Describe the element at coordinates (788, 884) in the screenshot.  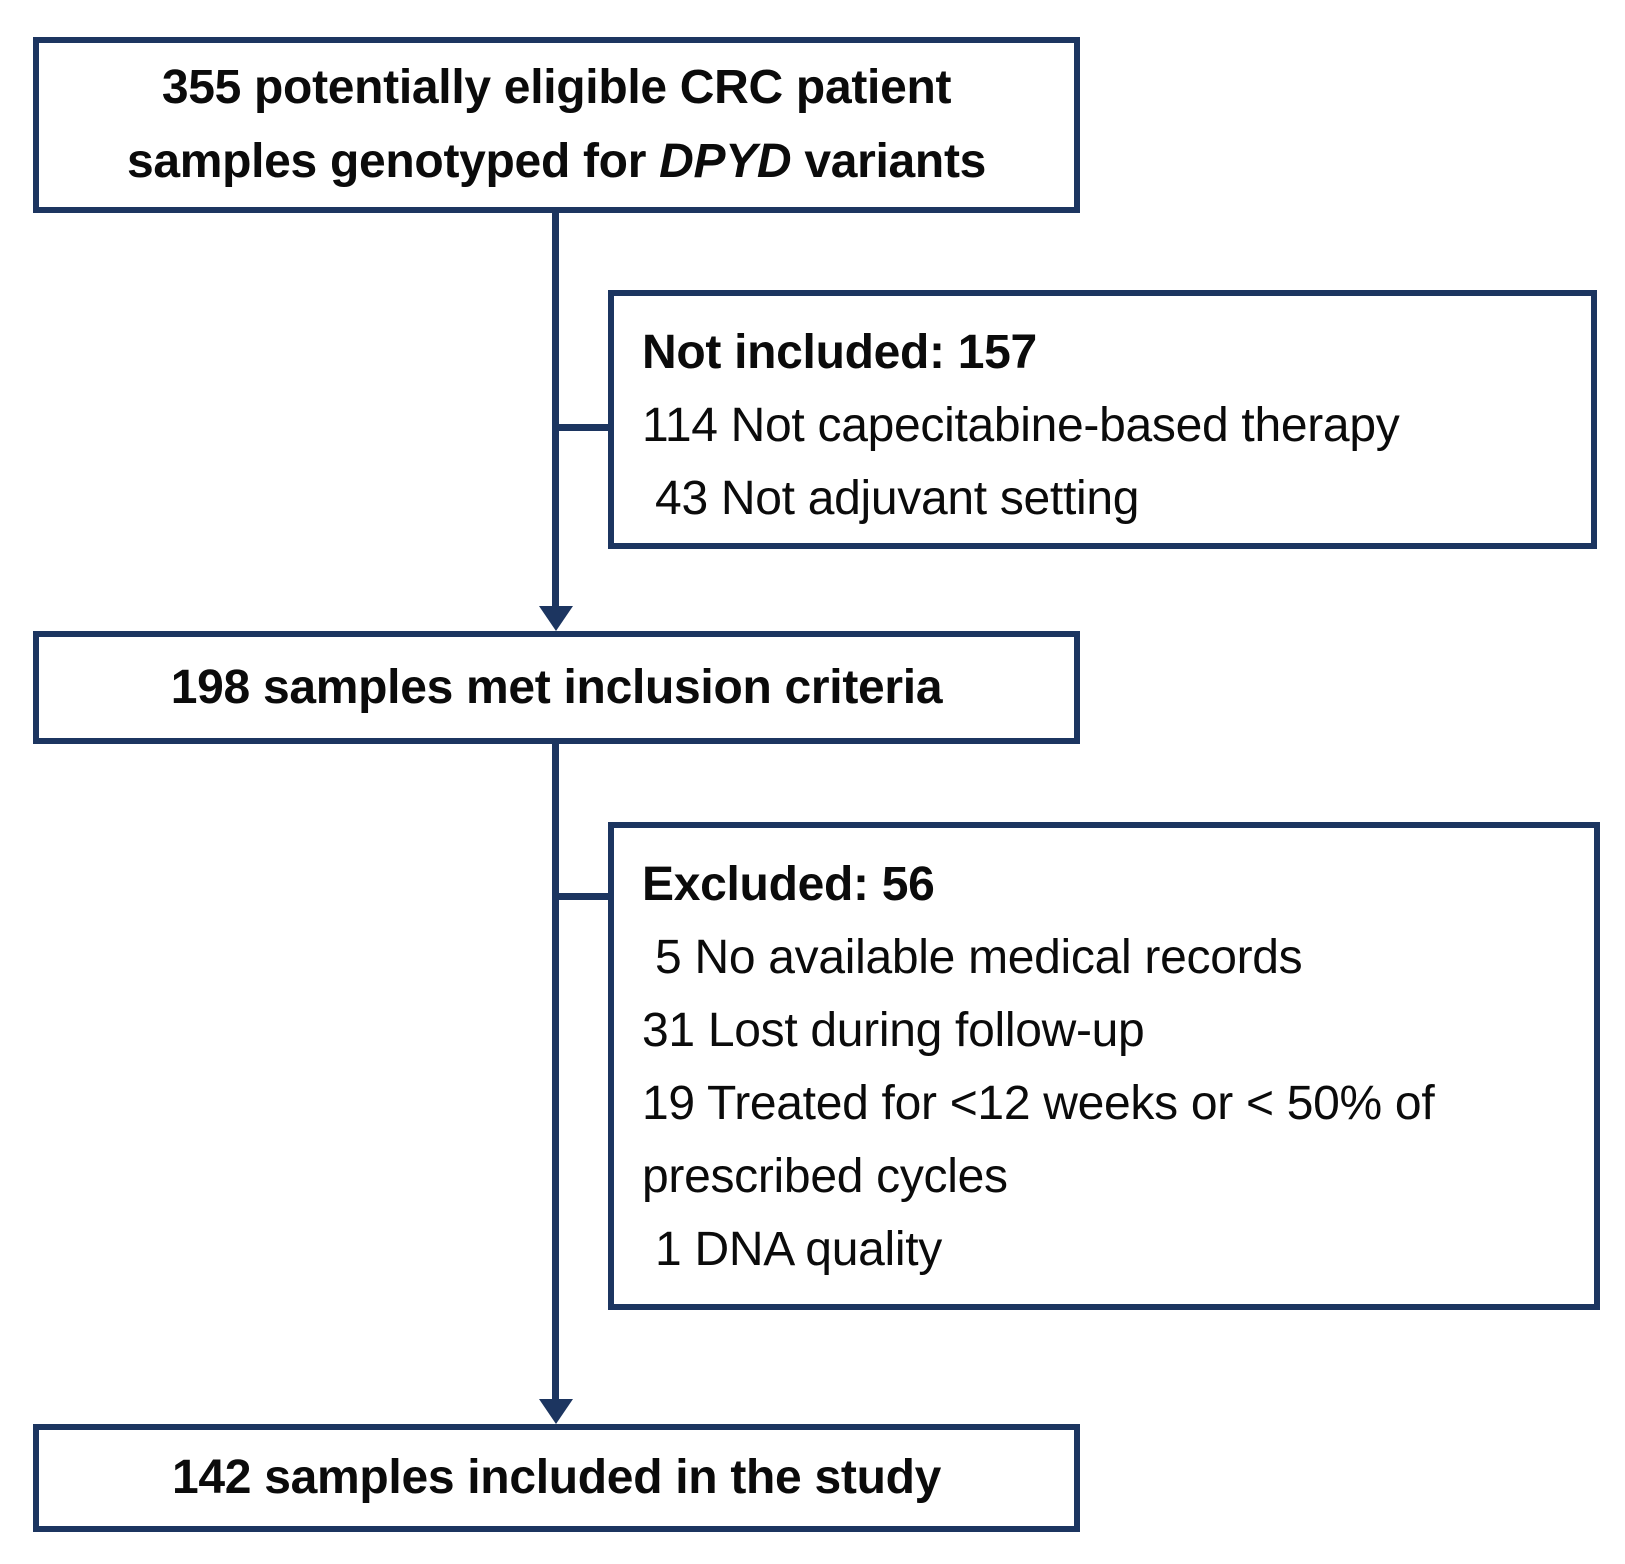
I see `excluded-title: Excluded: 56` at that location.